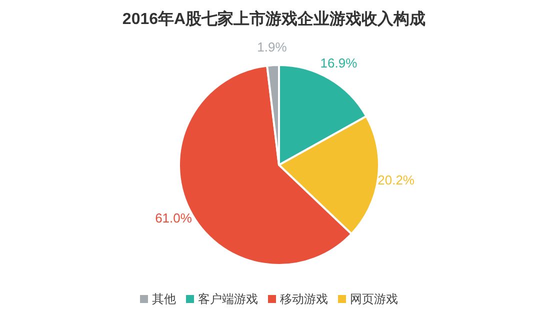 The width and height of the screenshot is (548, 321). What do you see at coordinates (228, 299) in the screenshot?
I see `legend-label: 客户端游戏` at bounding box center [228, 299].